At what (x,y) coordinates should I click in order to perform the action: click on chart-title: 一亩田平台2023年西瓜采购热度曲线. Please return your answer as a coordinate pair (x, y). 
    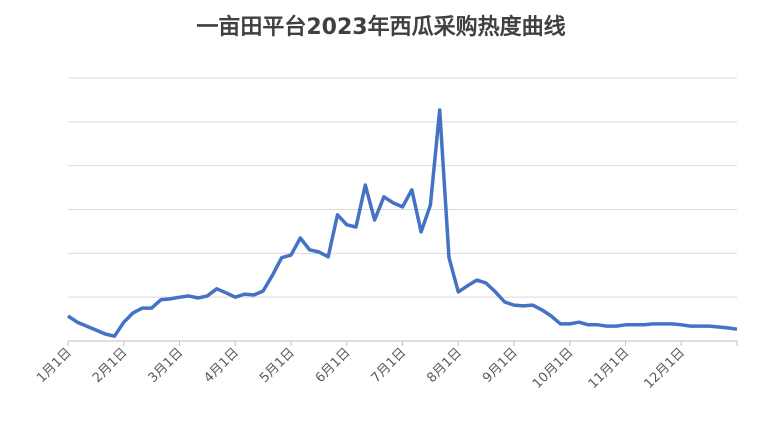
    Looking at the image, I should click on (380, 27).